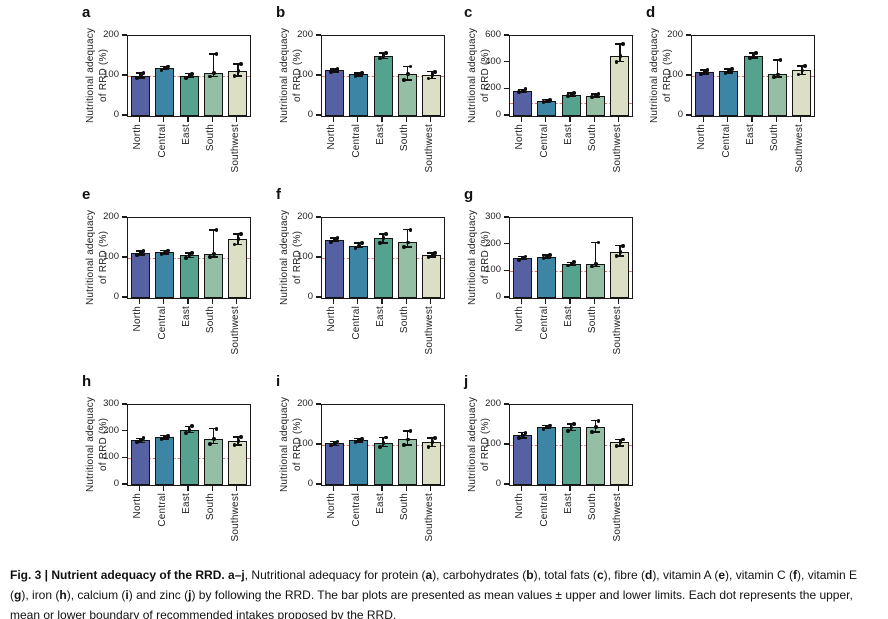 The width and height of the screenshot is (888, 619). What do you see at coordinates (795, 575) in the screenshot?
I see `caption-segment: f` at bounding box center [795, 575].